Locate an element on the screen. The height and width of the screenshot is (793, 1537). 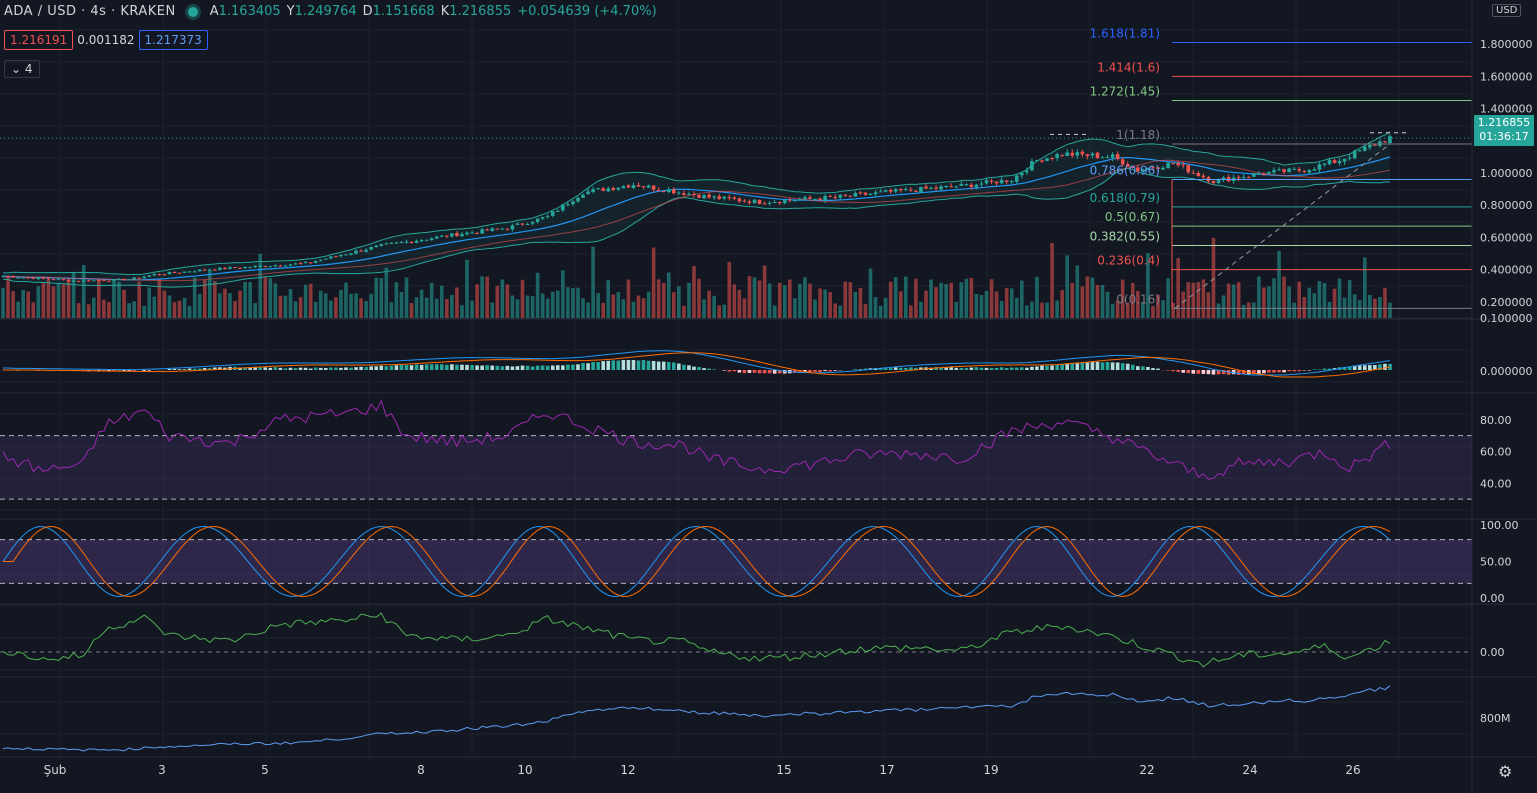
indicators-toggle-button: ⌄ 4 is located at coordinates (22, 69).